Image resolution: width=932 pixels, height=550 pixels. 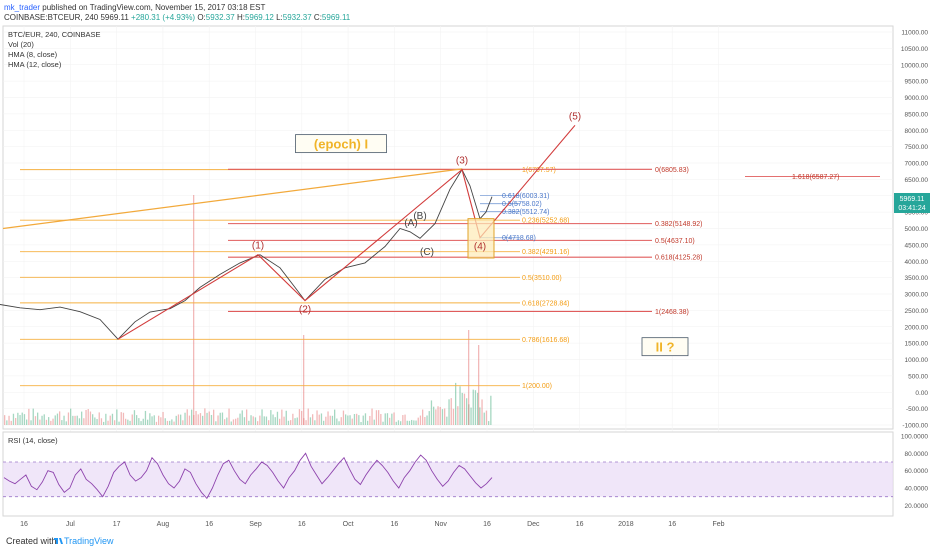 What do you see at coordinates (304, 380) in the screenshot?
I see `volume-spike` at bounding box center [304, 380].